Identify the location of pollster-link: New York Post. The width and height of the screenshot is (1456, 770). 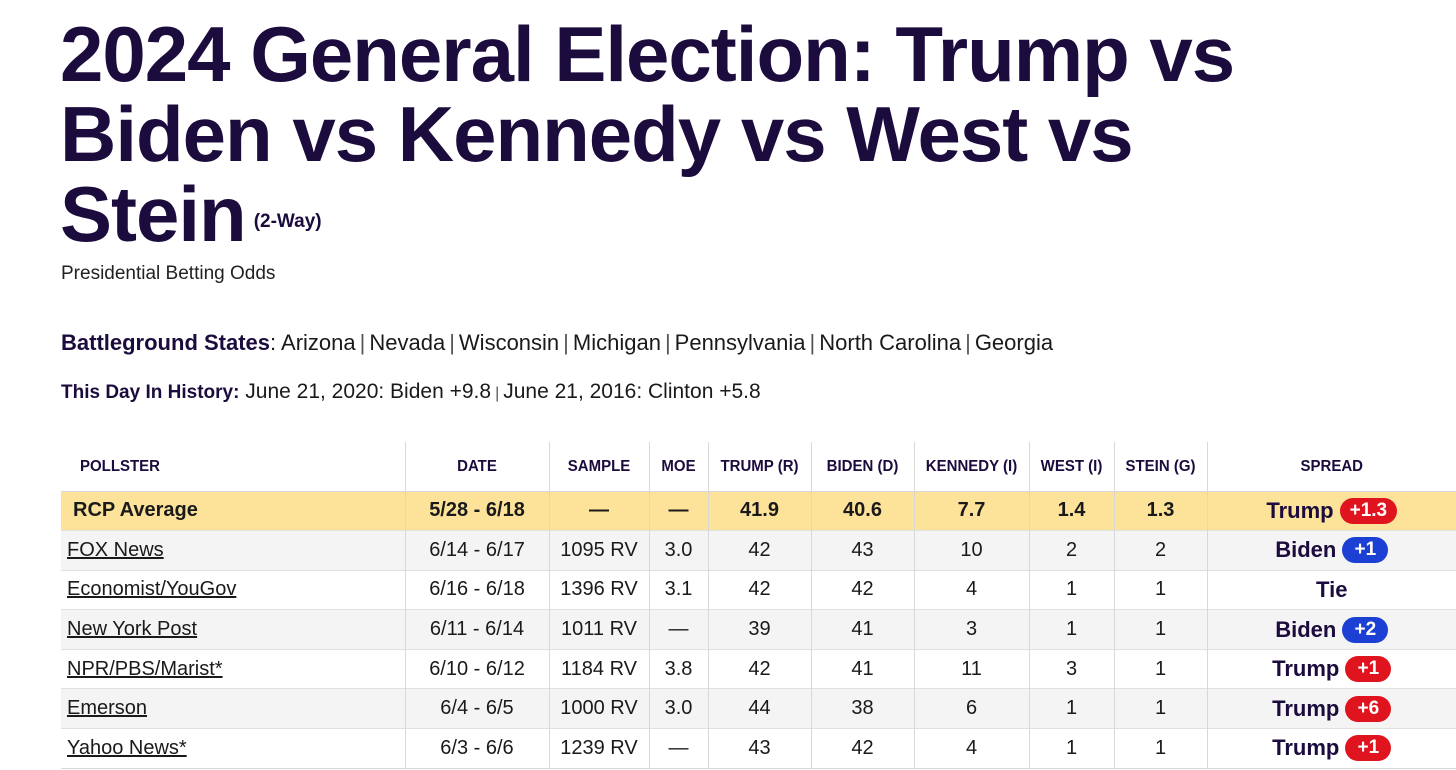
(132, 629).